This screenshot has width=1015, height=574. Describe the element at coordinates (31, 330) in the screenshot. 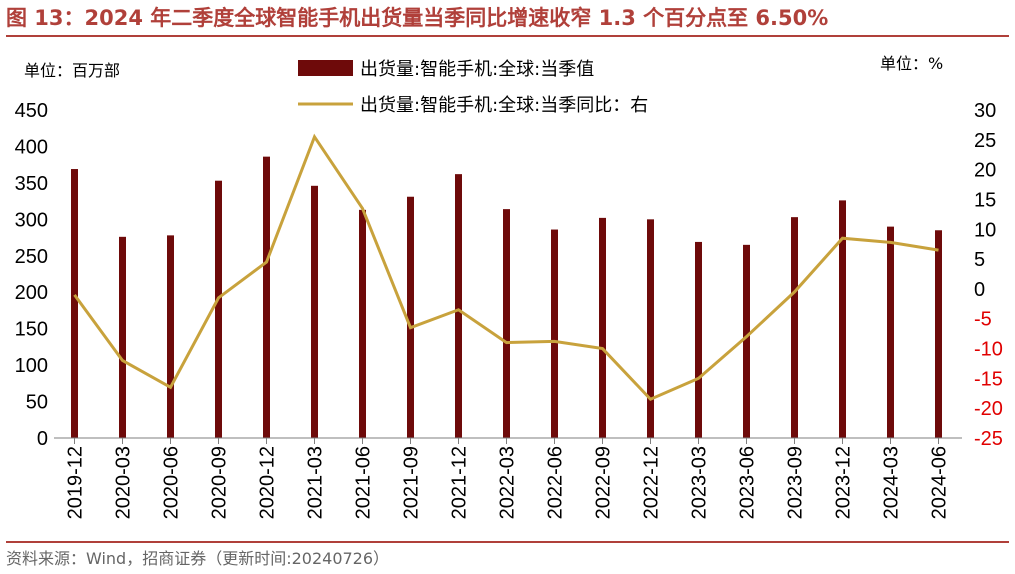

I see `left-tick-label: 150` at that location.